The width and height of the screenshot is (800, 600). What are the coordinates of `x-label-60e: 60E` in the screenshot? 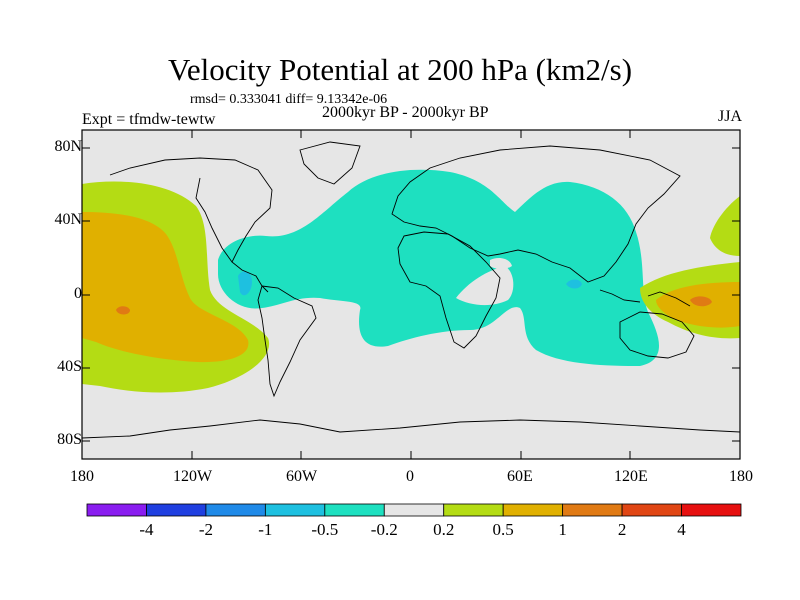 It's located at (520, 476).